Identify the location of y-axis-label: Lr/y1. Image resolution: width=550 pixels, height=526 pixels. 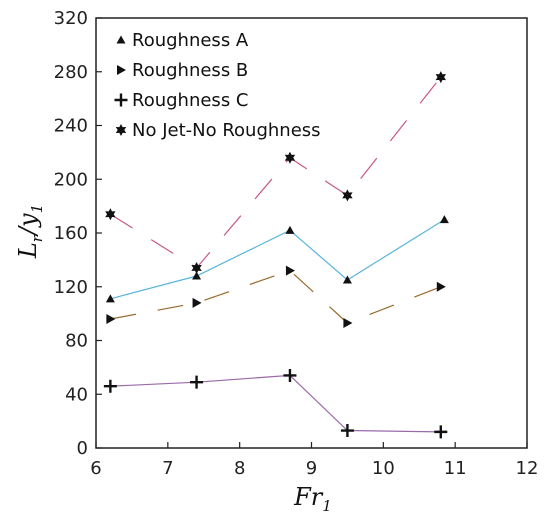
(30, 231).